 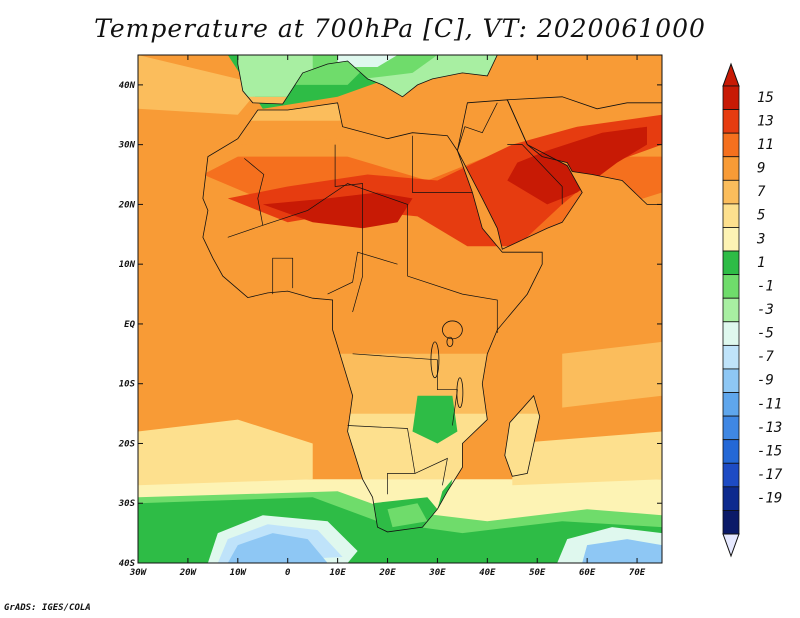 I want to click on colorbar-label: 7, so click(x=761, y=192).